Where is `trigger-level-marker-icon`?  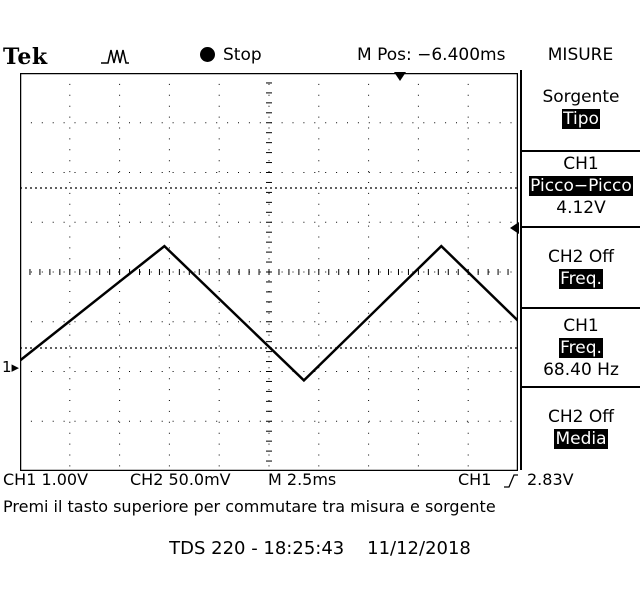
trigger-level-marker-icon is located at coordinates (514, 228).